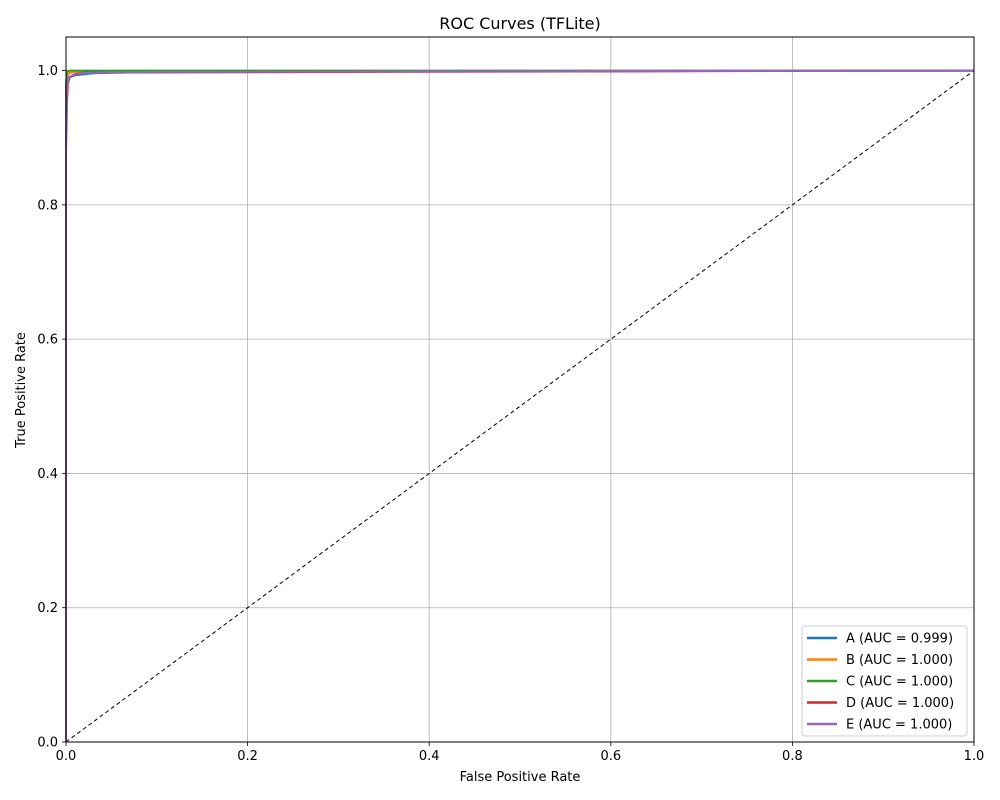 This screenshot has width=1000, height=800. I want to click on x-tick-label: 0.4, so click(429, 756).